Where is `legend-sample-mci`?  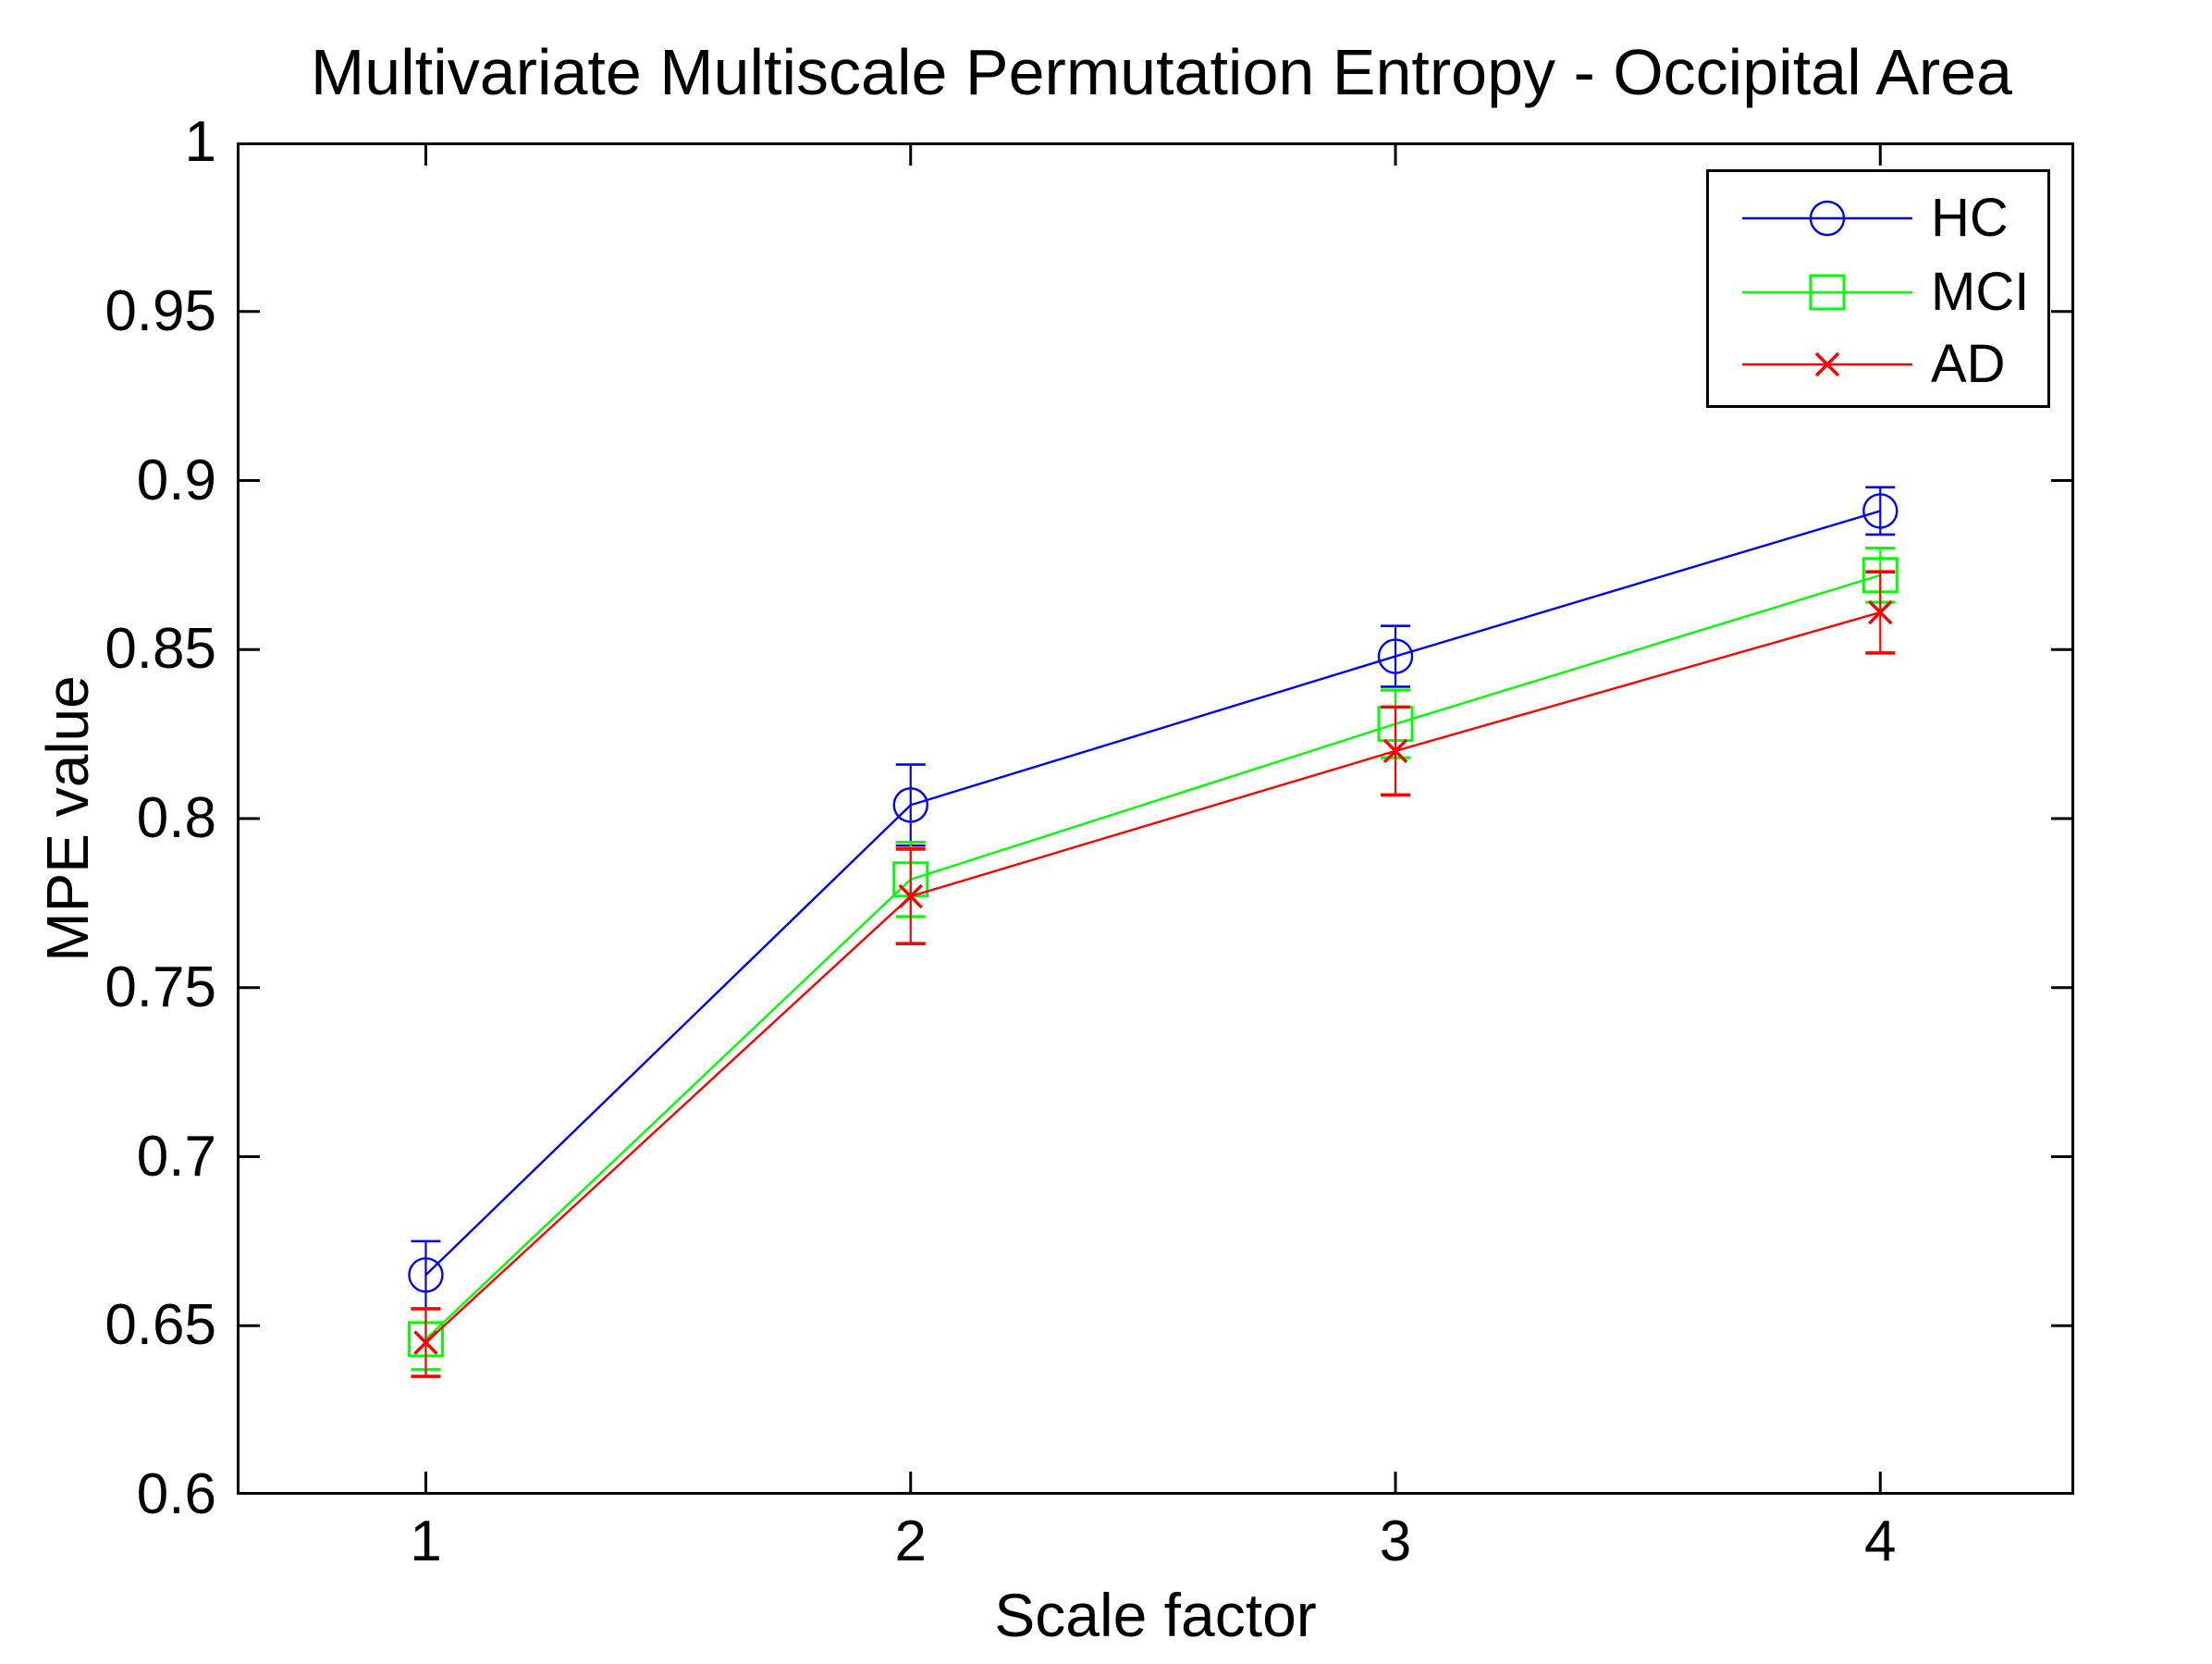 legend-sample-mci is located at coordinates (1827, 292).